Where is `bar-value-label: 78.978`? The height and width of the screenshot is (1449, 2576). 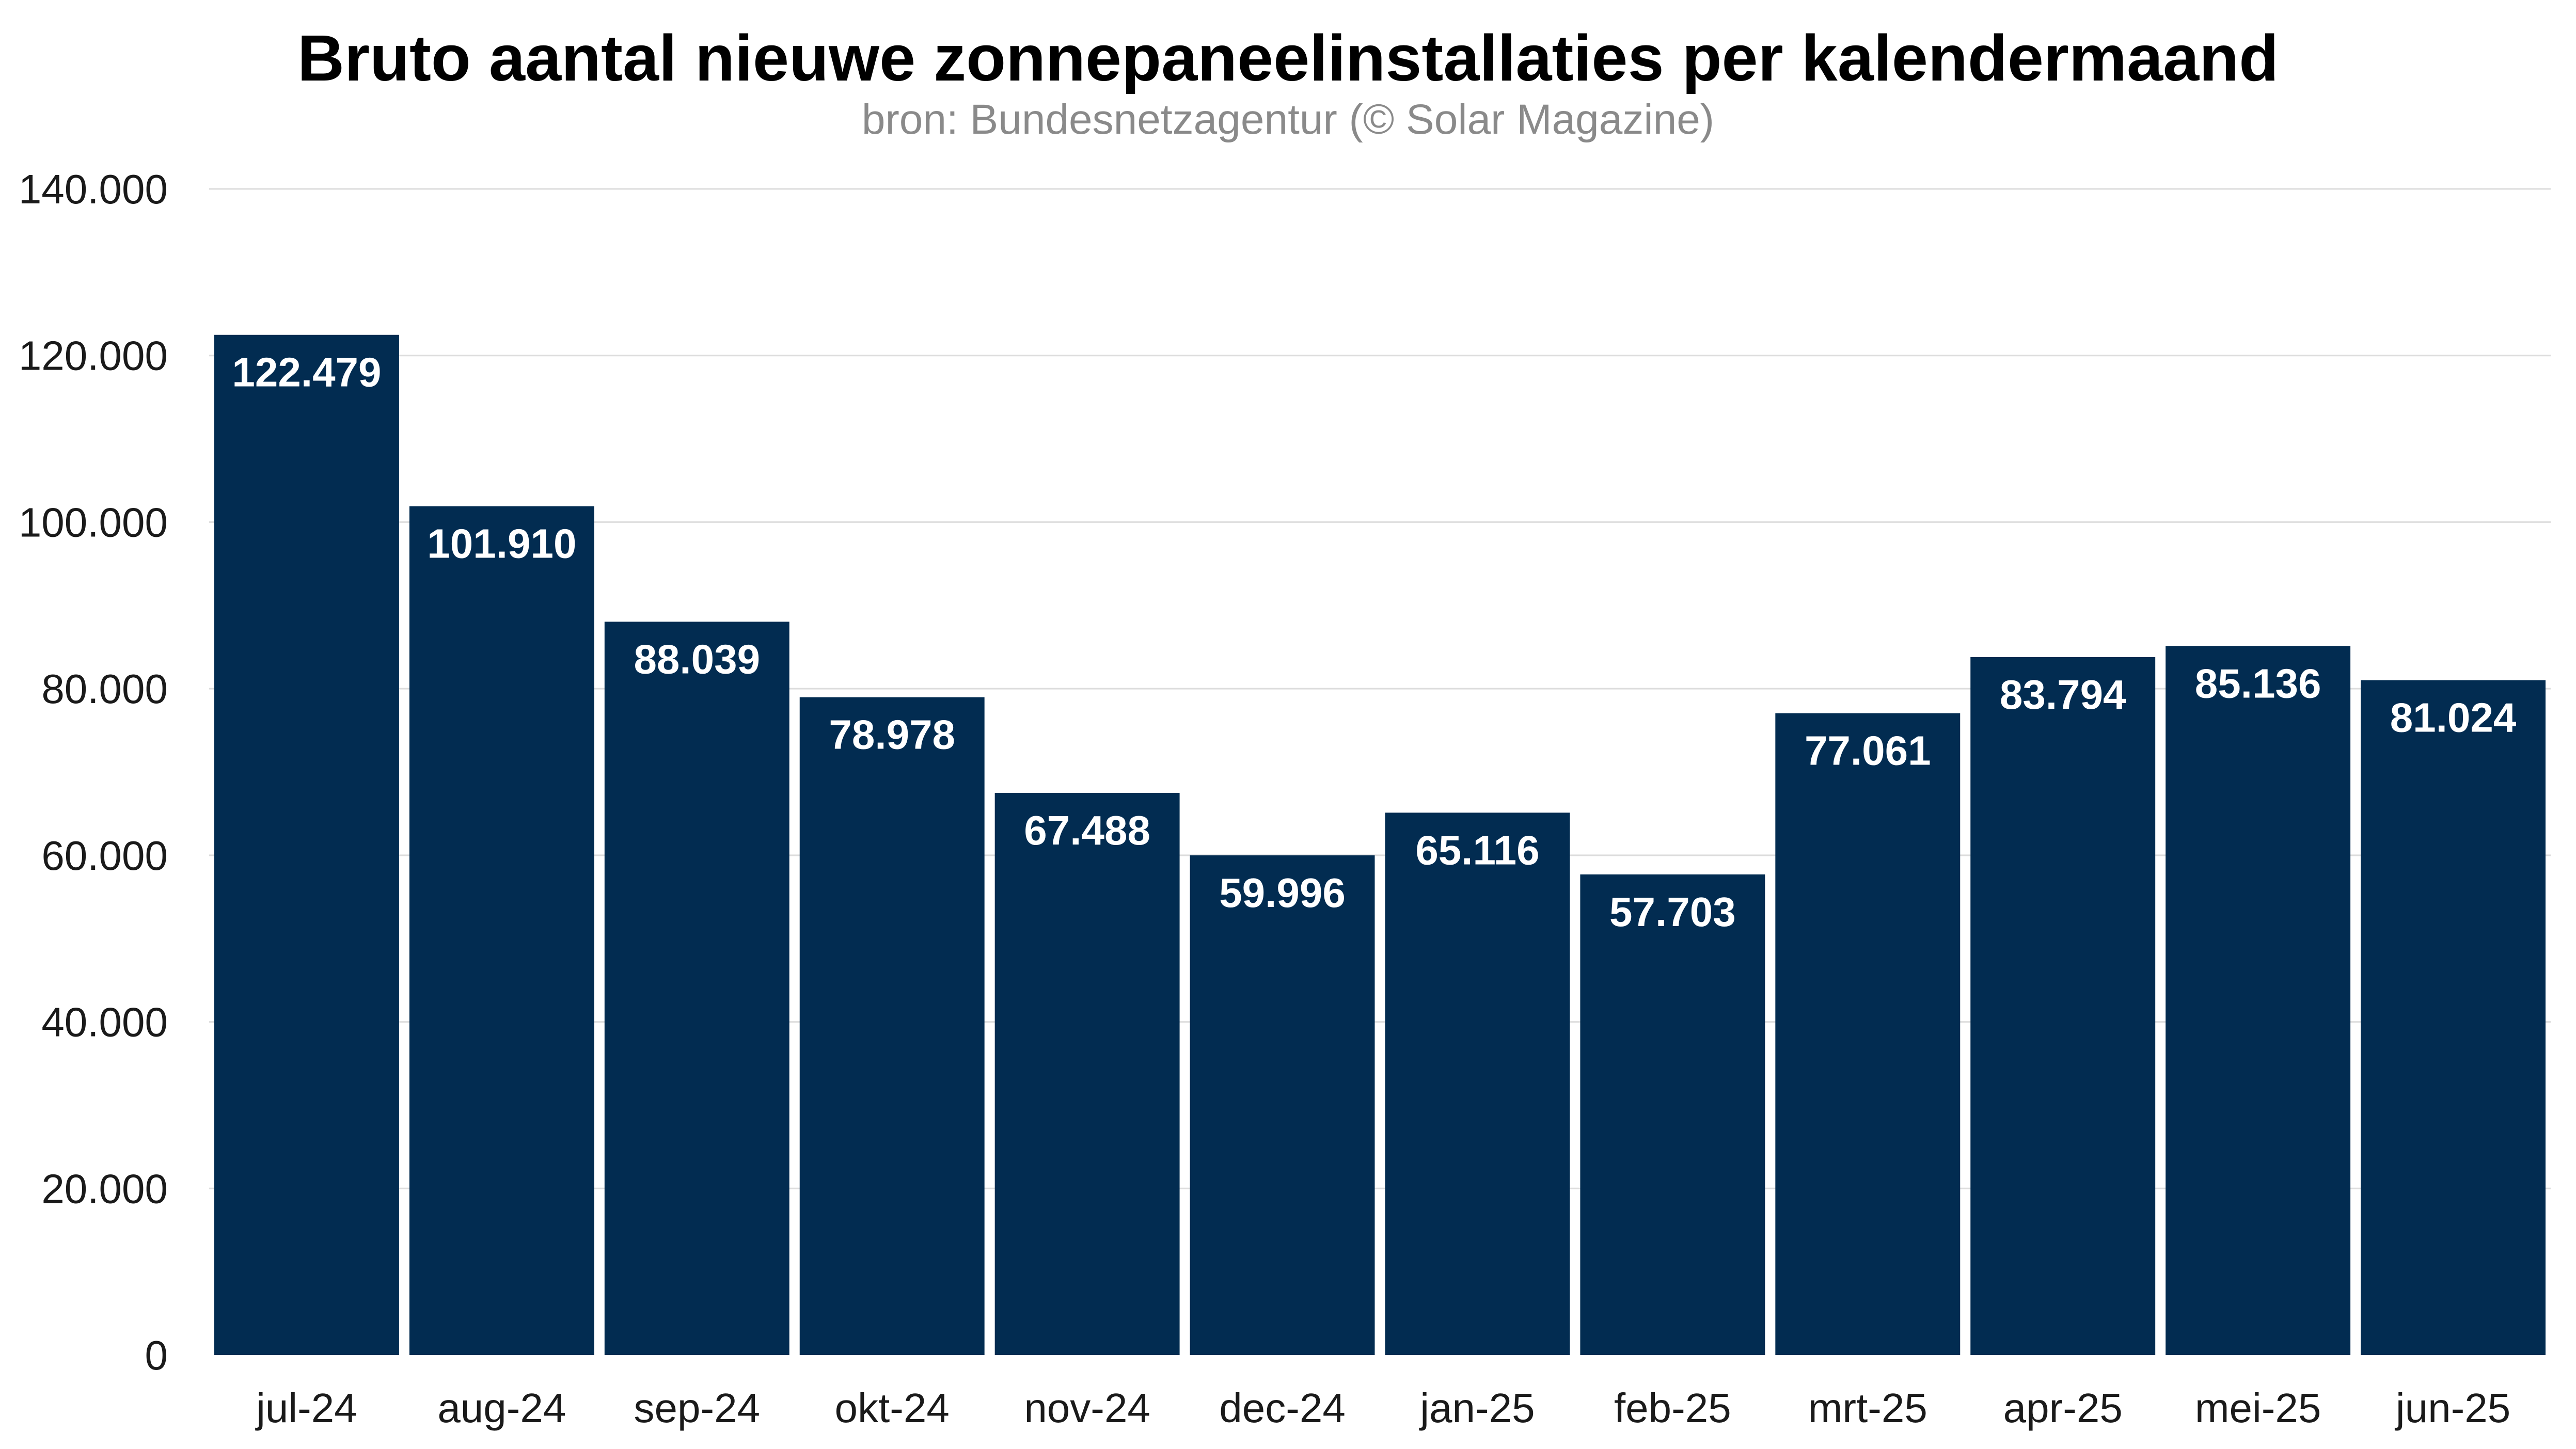 bar-value-label: 78.978 is located at coordinates (892, 735).